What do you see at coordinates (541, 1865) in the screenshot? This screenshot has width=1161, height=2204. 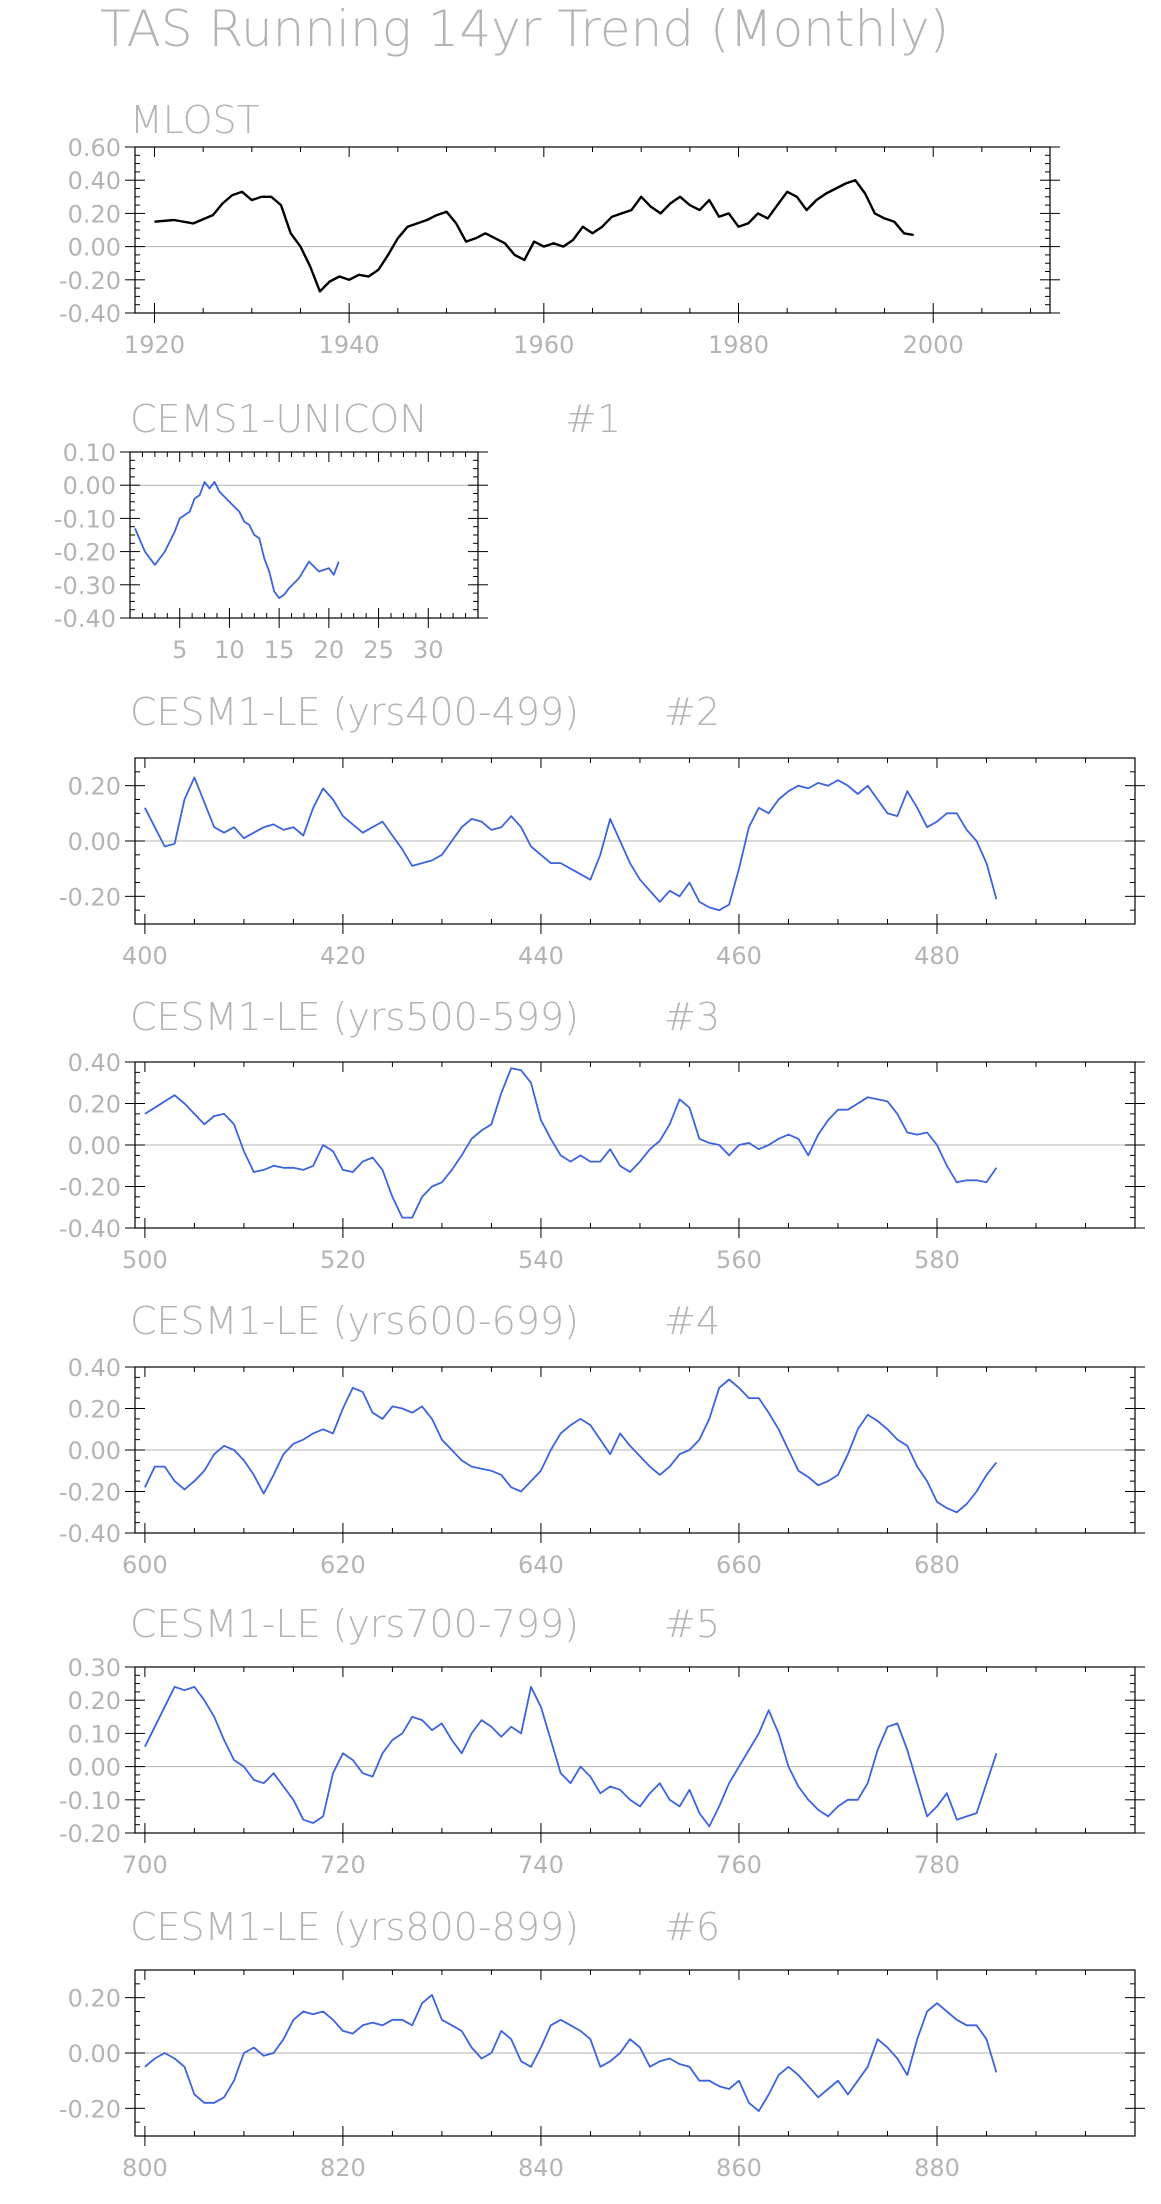 I see `x-tick-label: 740` at bounding box center [541, 1865].